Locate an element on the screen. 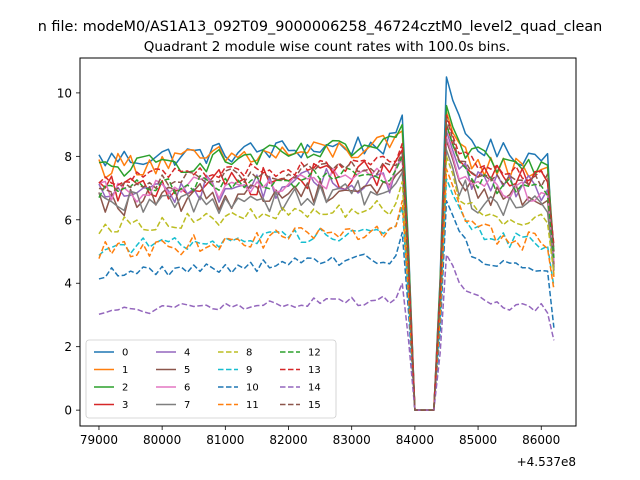 This screenshot has height=480, width=640. legend-label-8: 8 is located at coordinates (249, 353).